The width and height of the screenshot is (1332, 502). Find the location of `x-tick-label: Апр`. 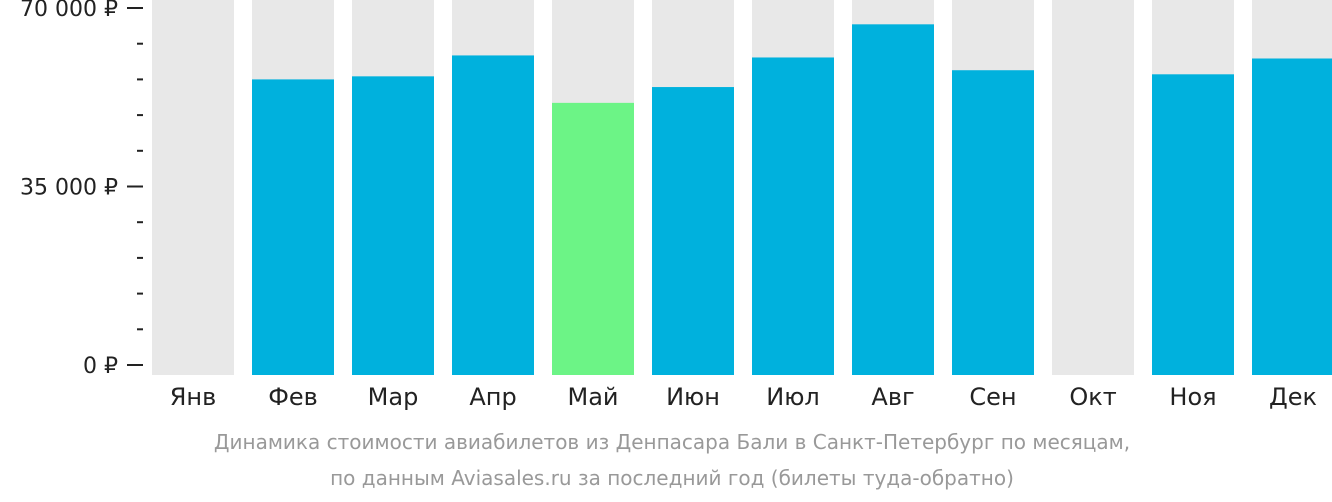

x-tick-label: Апр is located at coordinates (492, 397).